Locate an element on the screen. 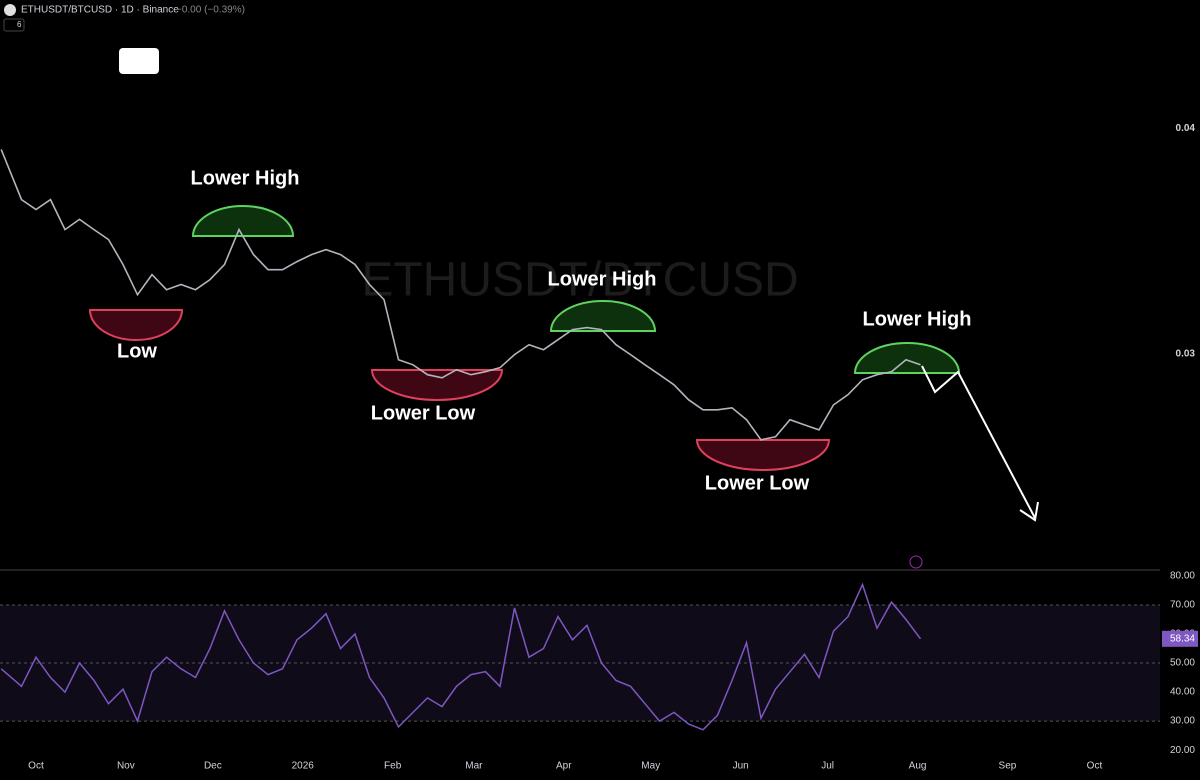 The width and height of the screenshot is (1200, 780). x-tick-label: Sep is located at coordinates (1008, 766).